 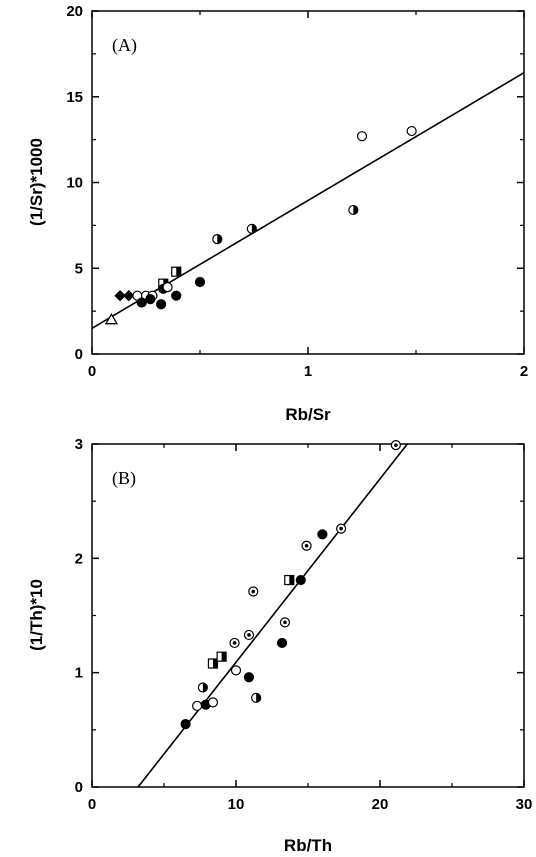 What do you see at coordinates (92, 804) in the screenshot?
I see `x-tick-label-b: 0` at bounding box center [92, 804].